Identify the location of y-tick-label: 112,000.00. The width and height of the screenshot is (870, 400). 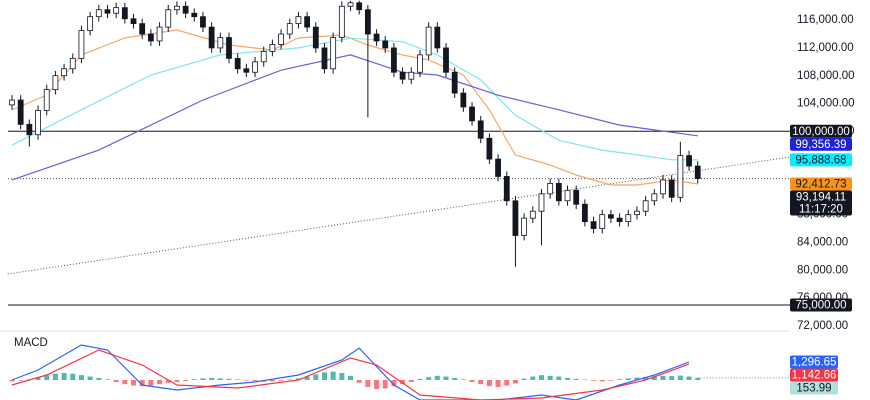
(825, 48).